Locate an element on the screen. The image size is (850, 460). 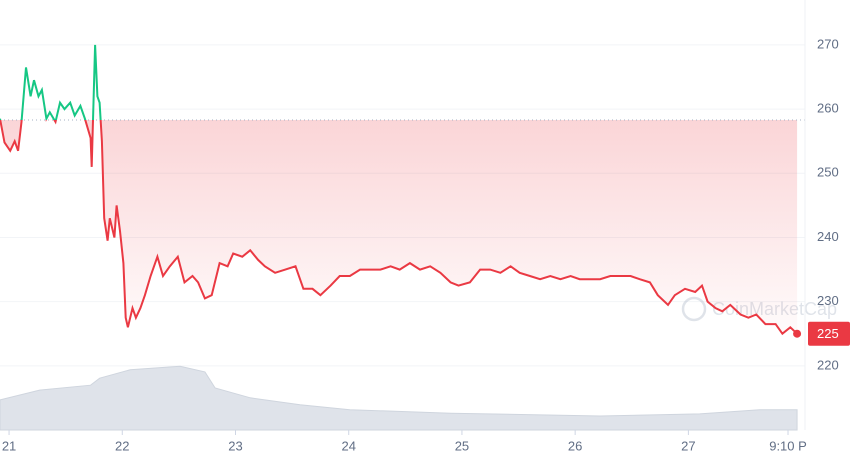
price-badge is located at coordinates (829, 333).